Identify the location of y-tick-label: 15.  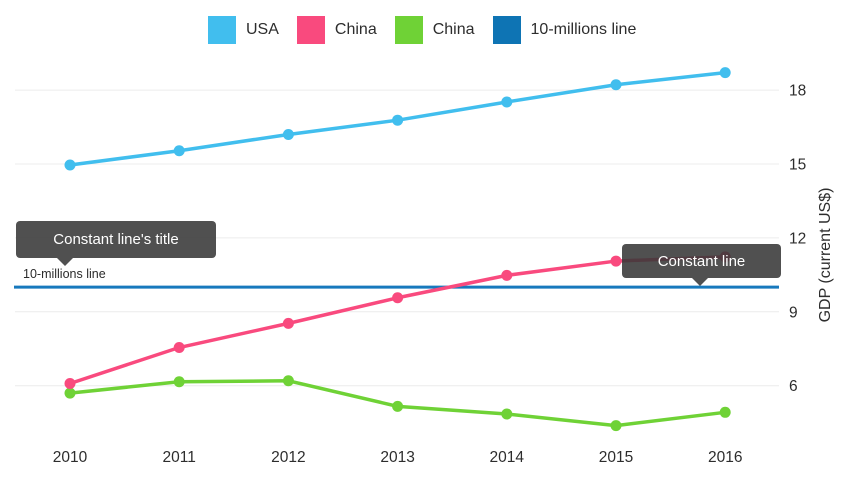
(797, 165).